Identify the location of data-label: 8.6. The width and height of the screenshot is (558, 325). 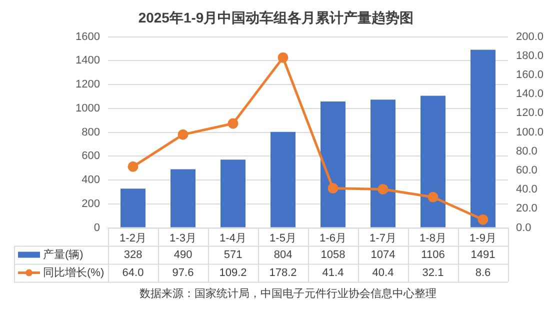
(483, 272).